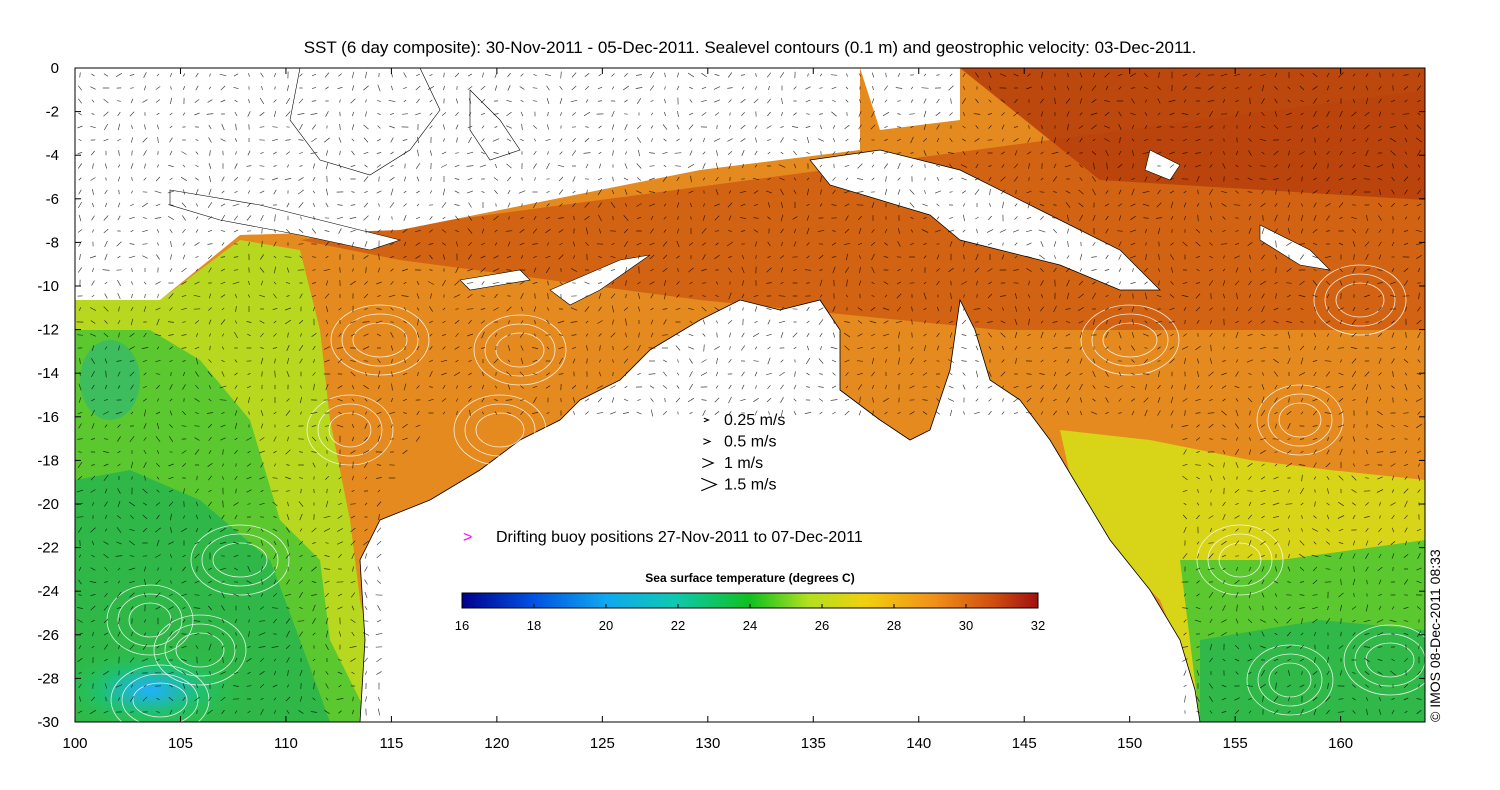 Image resolution: width=1500 pixels, height=790 pixels. Describe the element at coordinates (1340, 743) in the screenshot. I see `x-tick-label: 160` at that location.